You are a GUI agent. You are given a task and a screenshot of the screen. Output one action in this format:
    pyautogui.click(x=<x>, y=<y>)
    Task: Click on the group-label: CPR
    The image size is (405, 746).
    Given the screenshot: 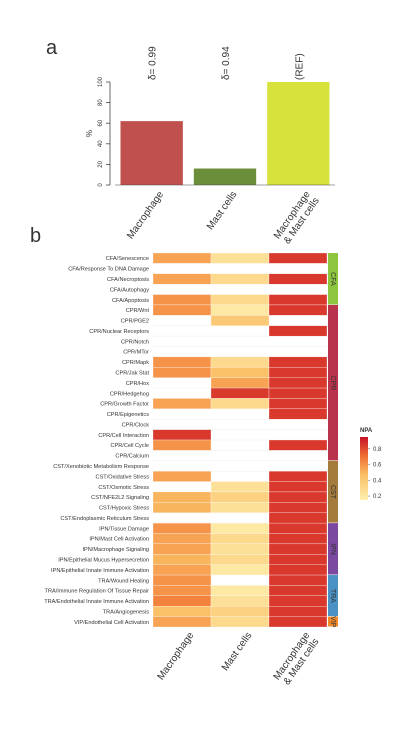 What is the action you would take?
    pyautogui.click(x=332, y=382)
    